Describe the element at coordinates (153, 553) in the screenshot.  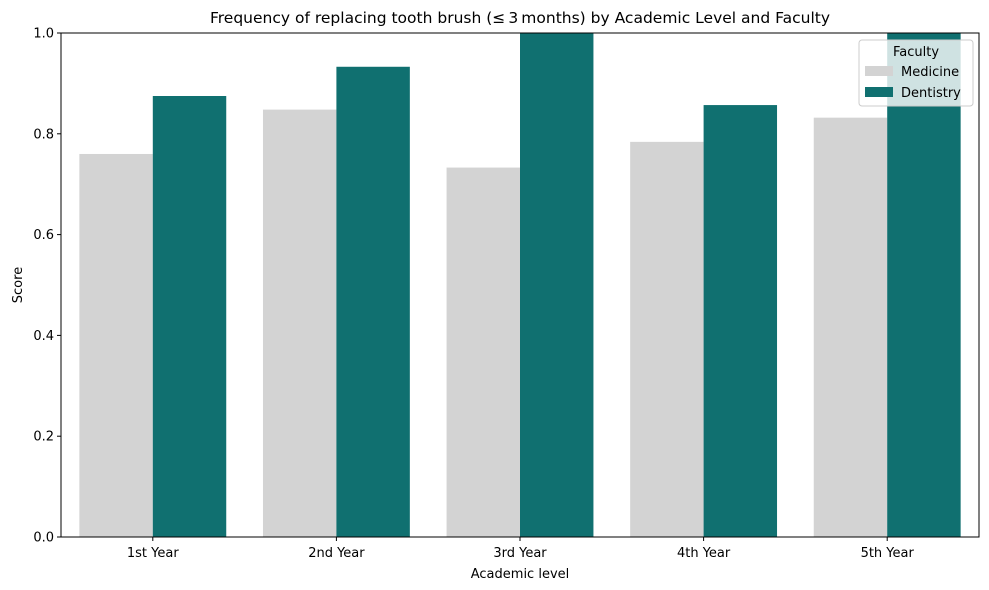
I see `x-tick-label: 1st Year` at that location.